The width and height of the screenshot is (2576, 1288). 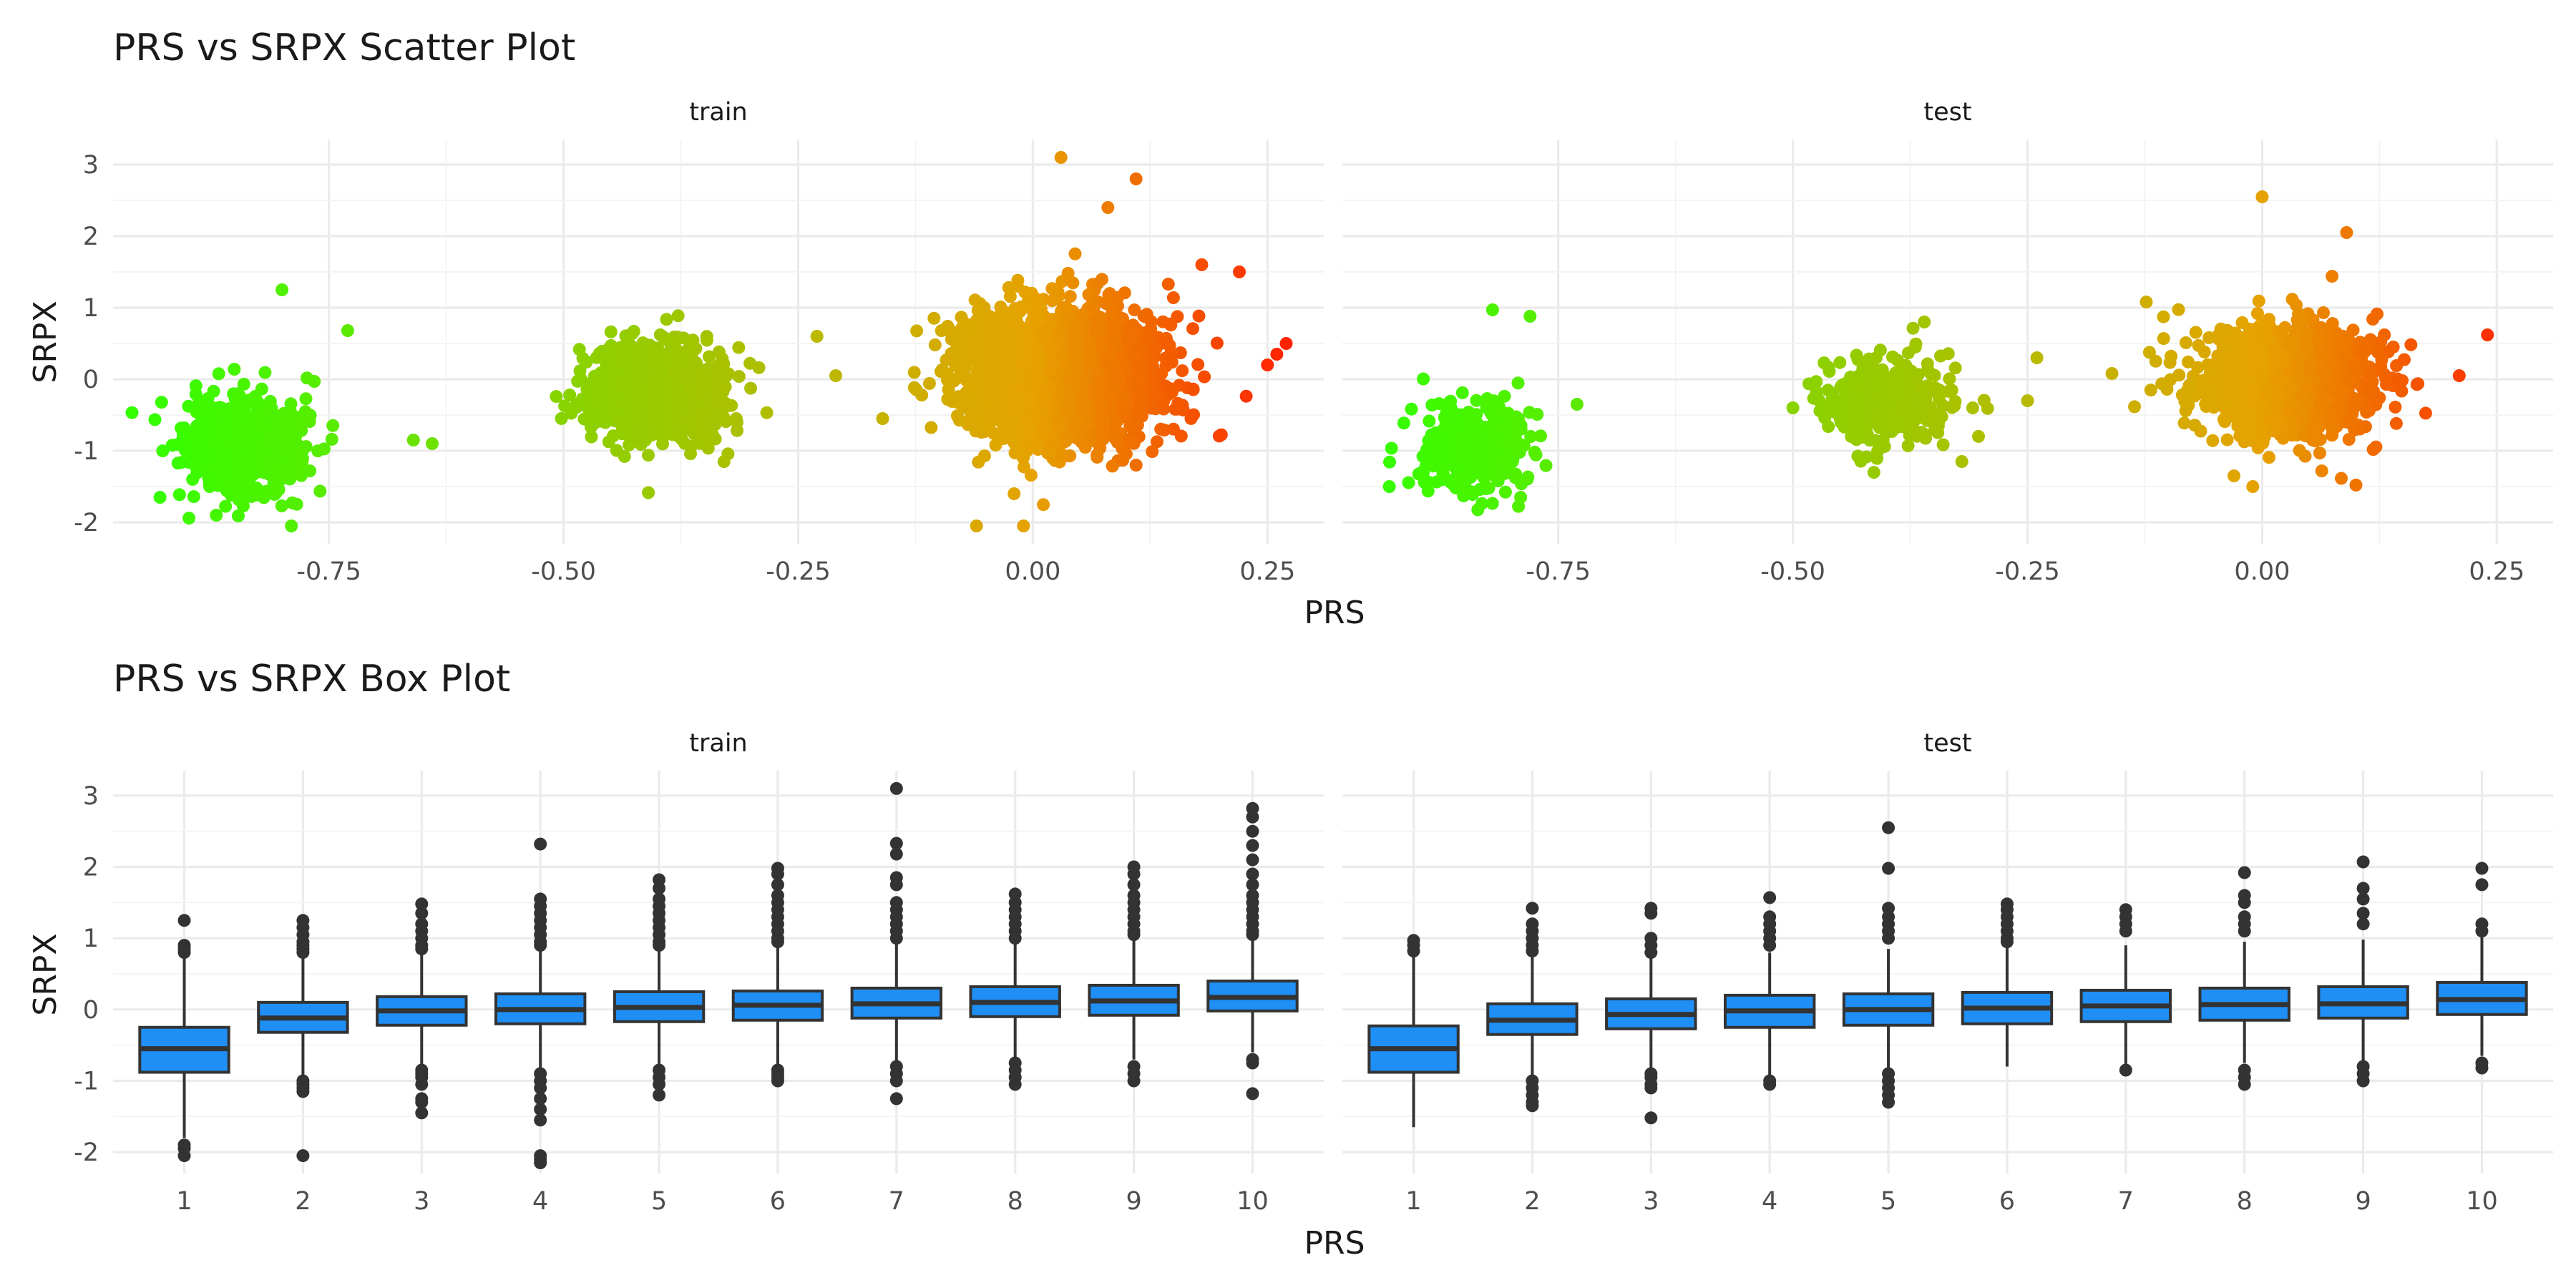 I want to click on scatter-y-tick-label: -1, so click(x=86, y=451).